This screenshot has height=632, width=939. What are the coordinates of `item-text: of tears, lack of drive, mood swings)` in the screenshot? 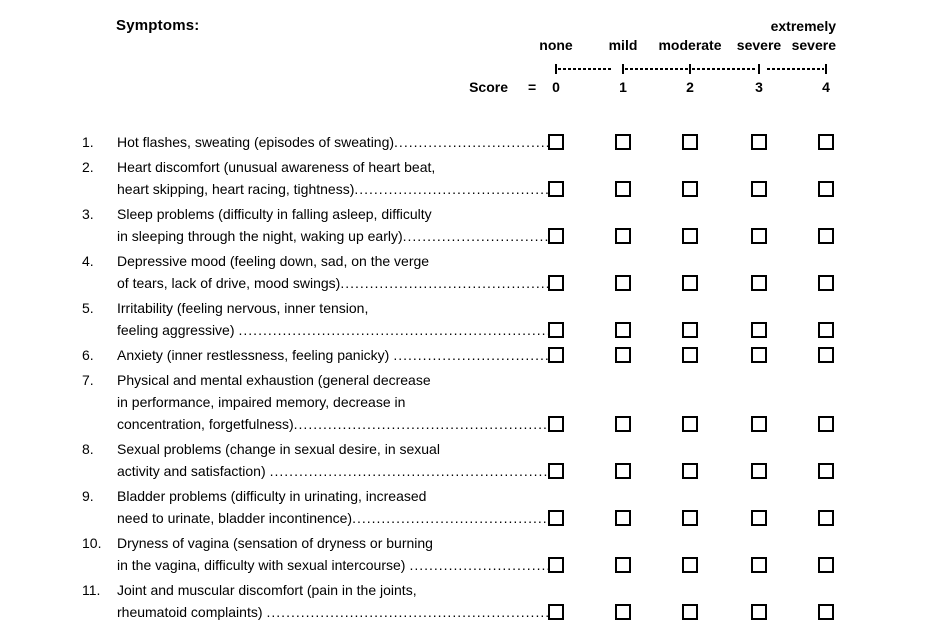 It's located at (229, 283).